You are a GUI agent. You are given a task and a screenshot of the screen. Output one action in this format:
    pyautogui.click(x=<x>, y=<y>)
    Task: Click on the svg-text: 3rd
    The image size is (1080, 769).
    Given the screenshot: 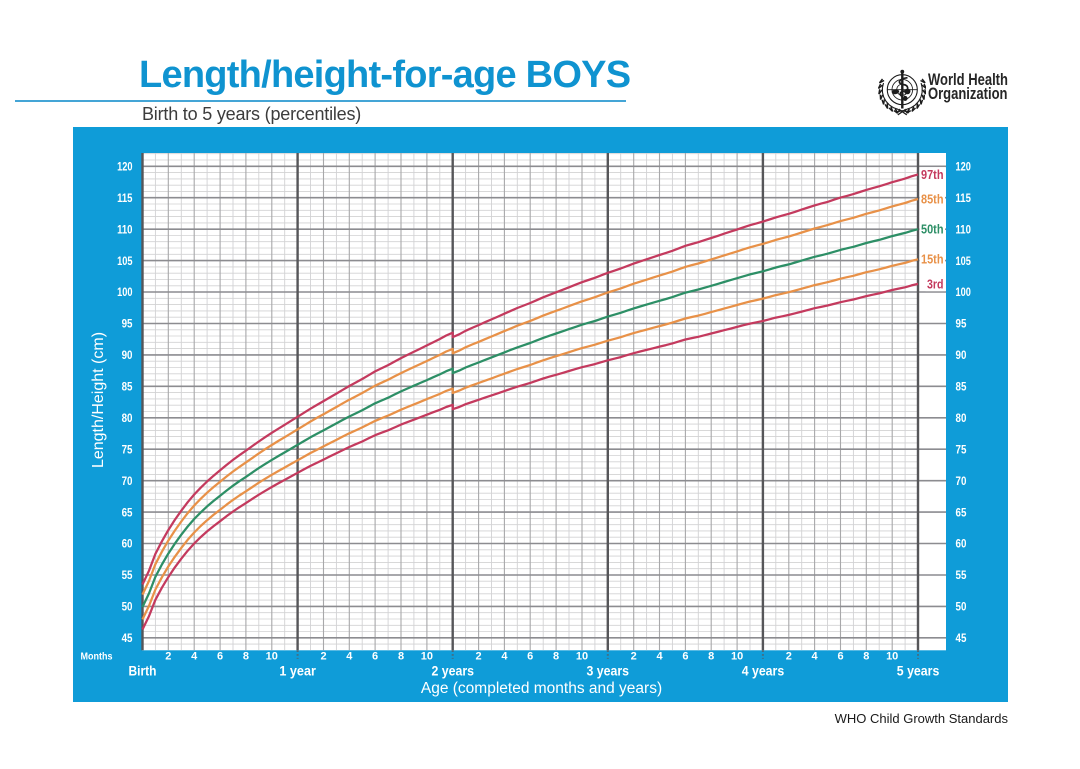 What is the action you would take?
    pyautogui.click(x=935, y=284)
    